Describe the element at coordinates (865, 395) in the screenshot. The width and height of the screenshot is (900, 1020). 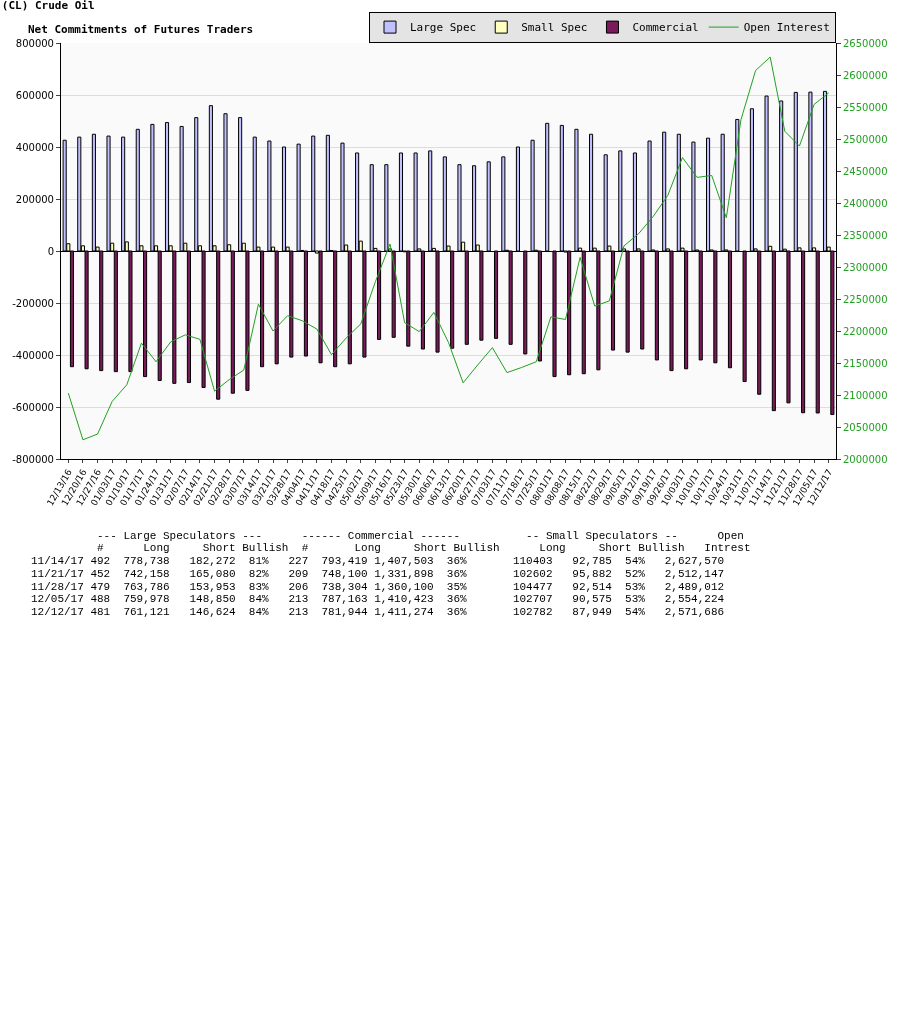
I see `y2-tick-label: 2100000` at that location.